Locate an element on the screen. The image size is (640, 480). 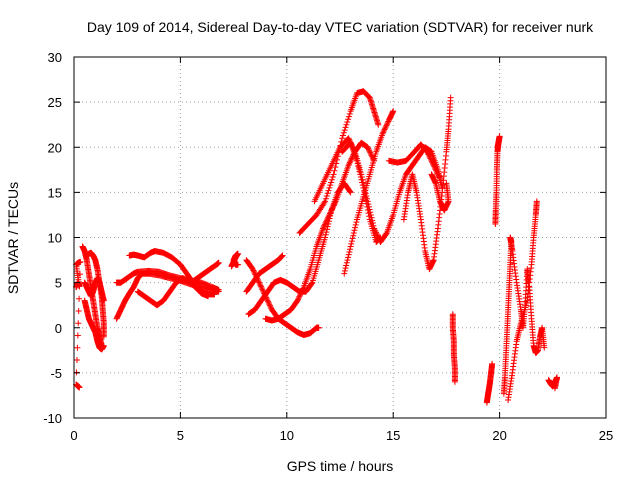
series-arc-dd is located at coordinates (553, 383).